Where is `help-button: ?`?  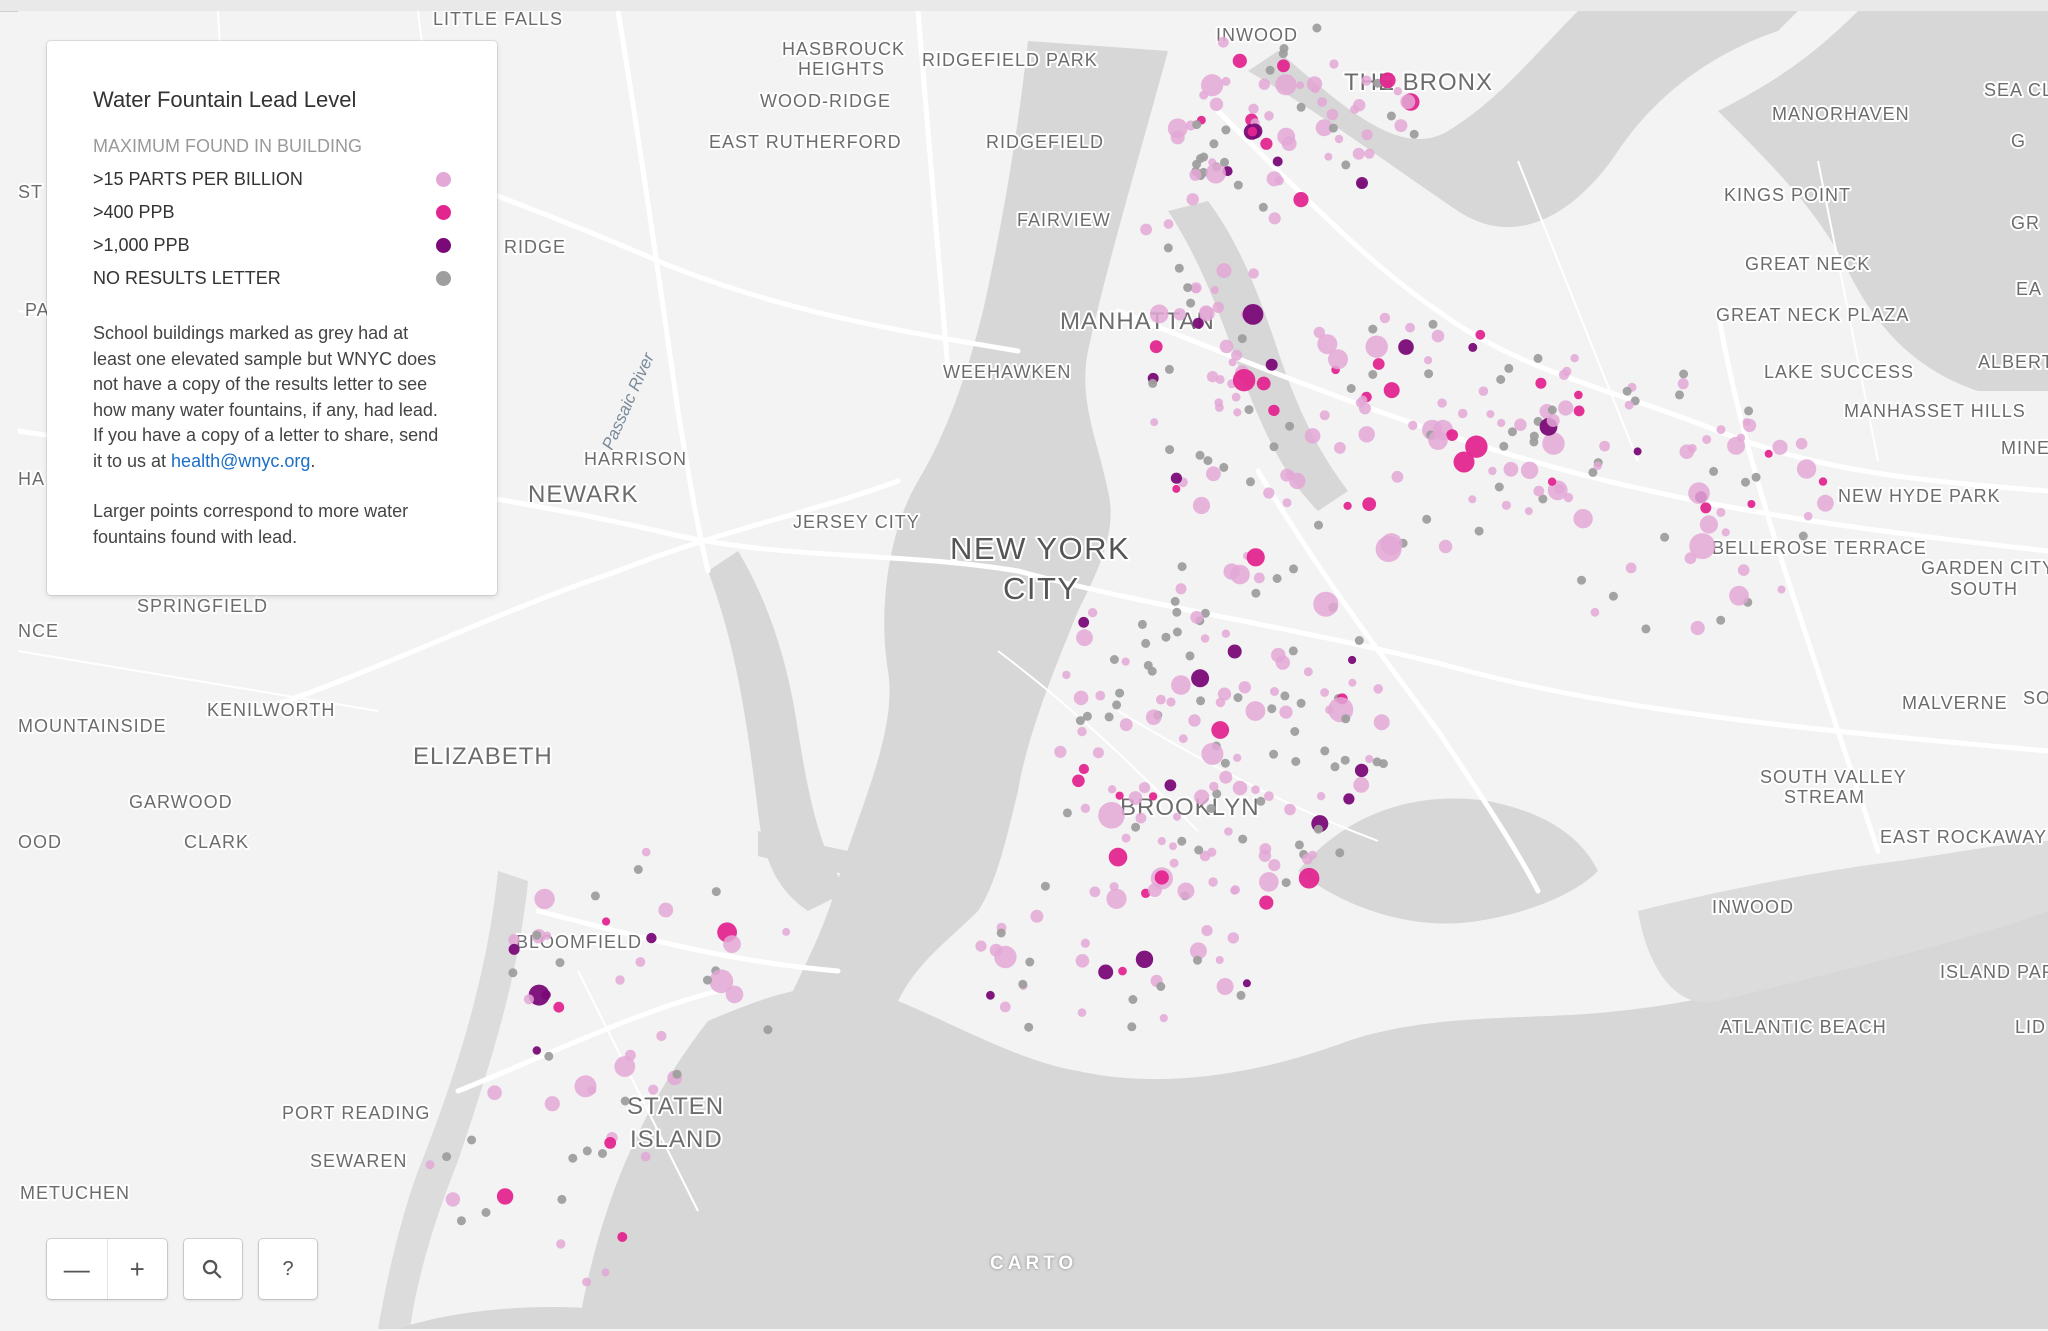
help-button: ? is located at coordinates (288, 1269).